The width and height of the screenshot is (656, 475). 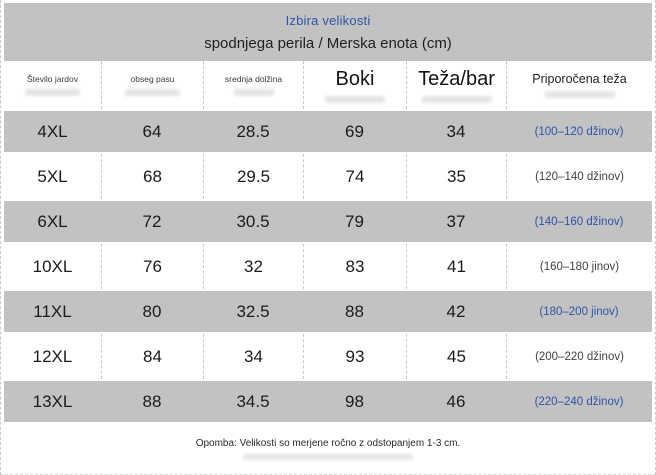 I want to click on cell-size: 12XL, so click(x=52, y=356).